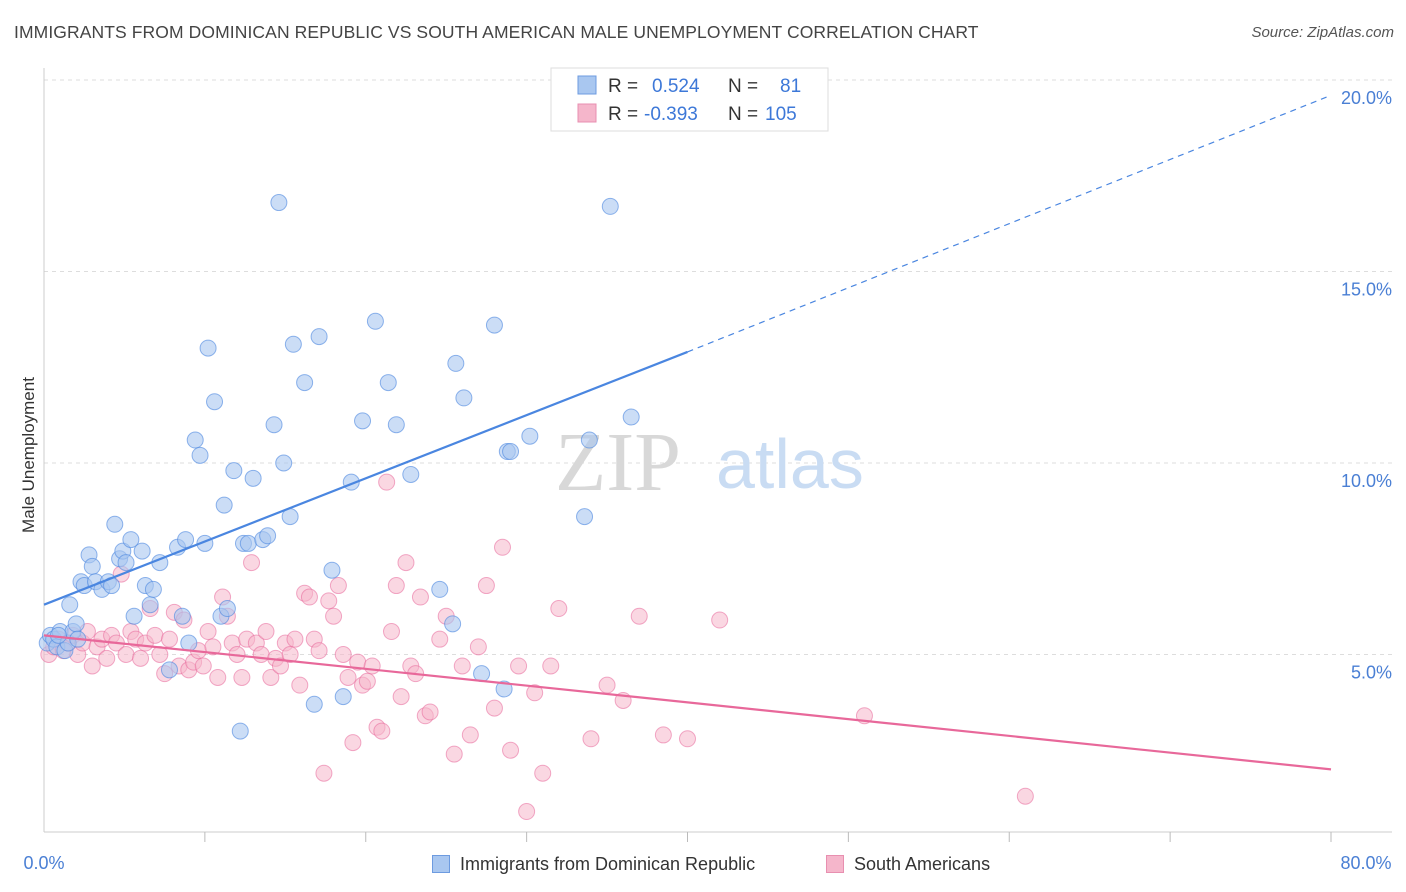 The image size is (1406, 892). I want to click on y-tick-label: 20.0%, so click(1366, 98).